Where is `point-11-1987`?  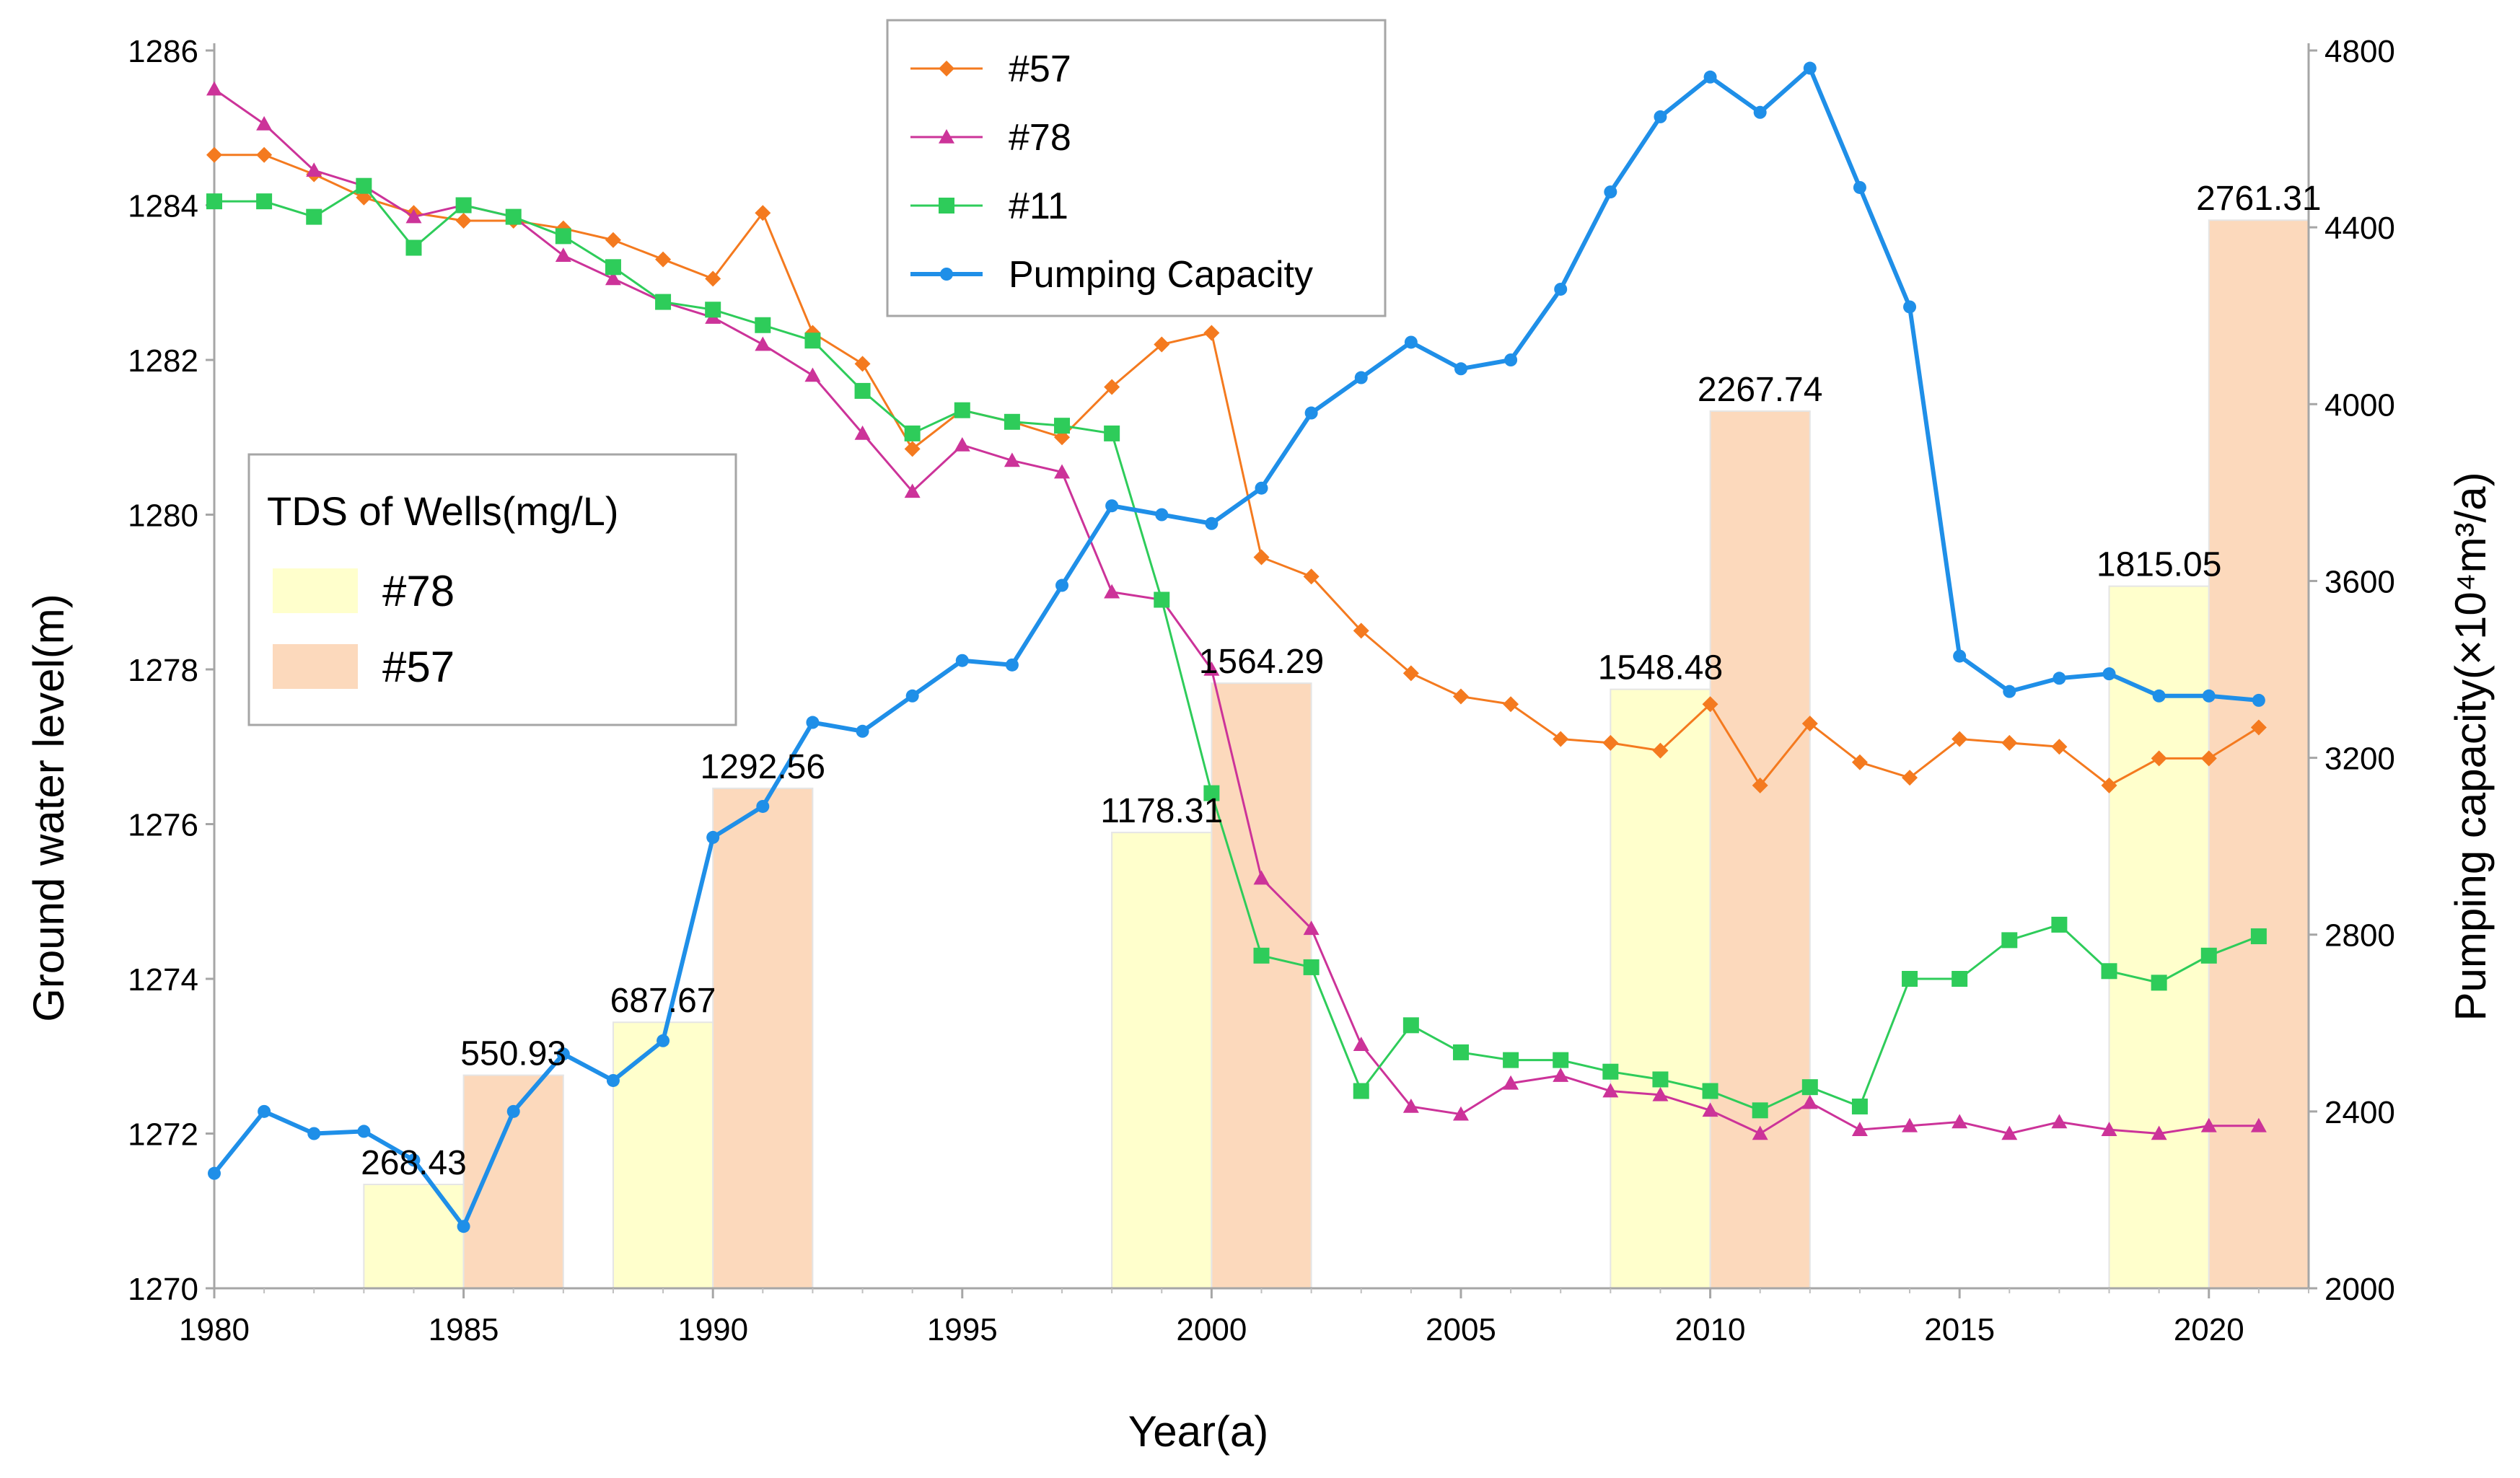
point-11-1987 is located at coordinates (563, 236).